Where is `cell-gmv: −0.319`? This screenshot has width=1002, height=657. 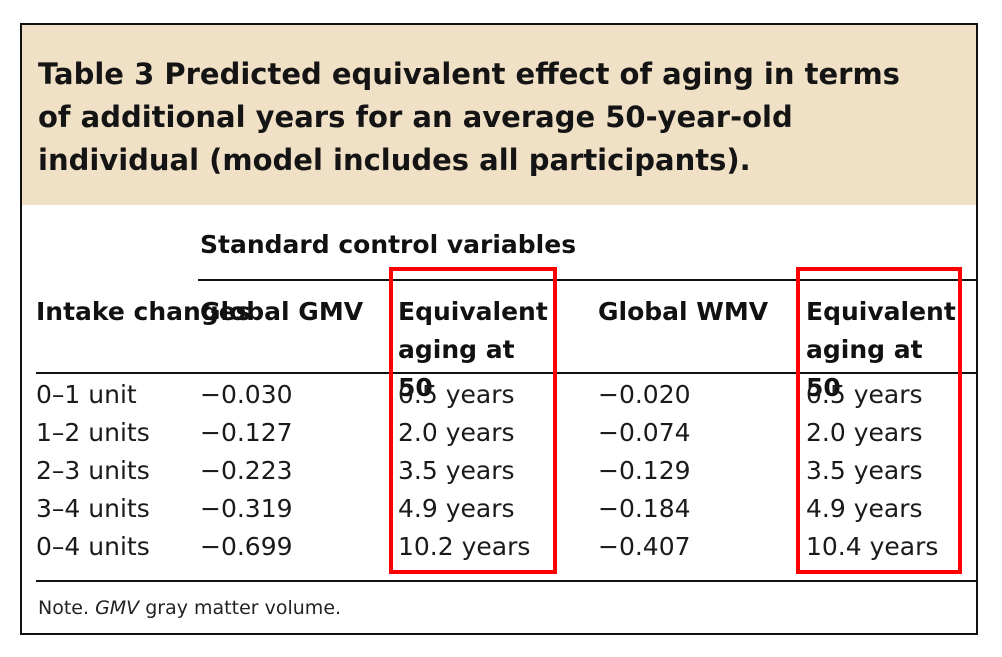 cell-gmv: −0.319 is located at coordinates (246, 508).